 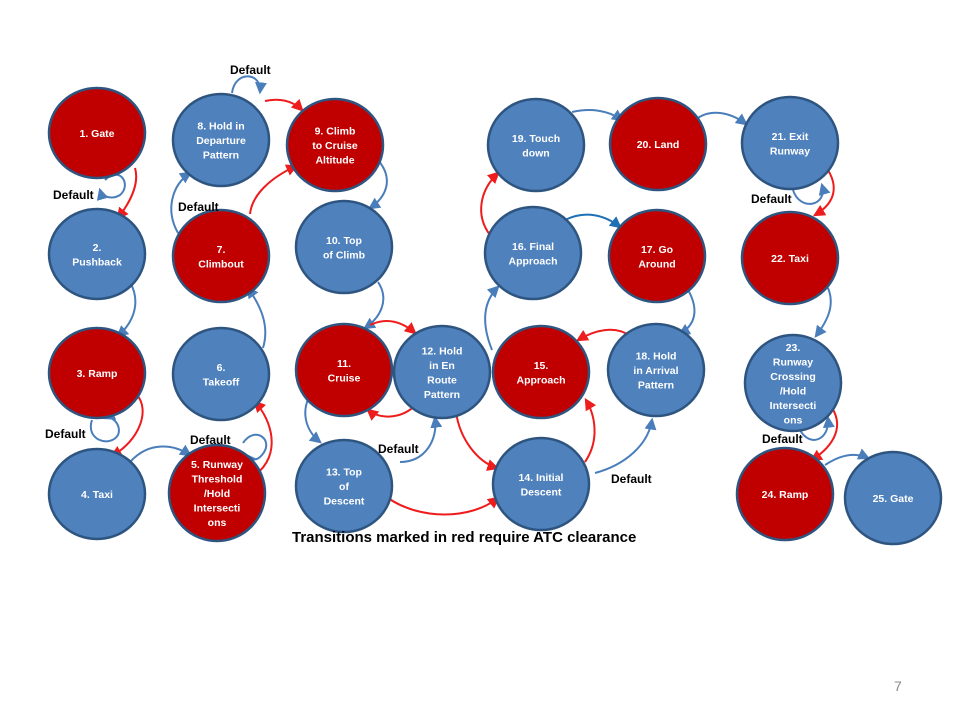 I want to click on state-node-15: 15. Approach, so click(x=541, y=372).